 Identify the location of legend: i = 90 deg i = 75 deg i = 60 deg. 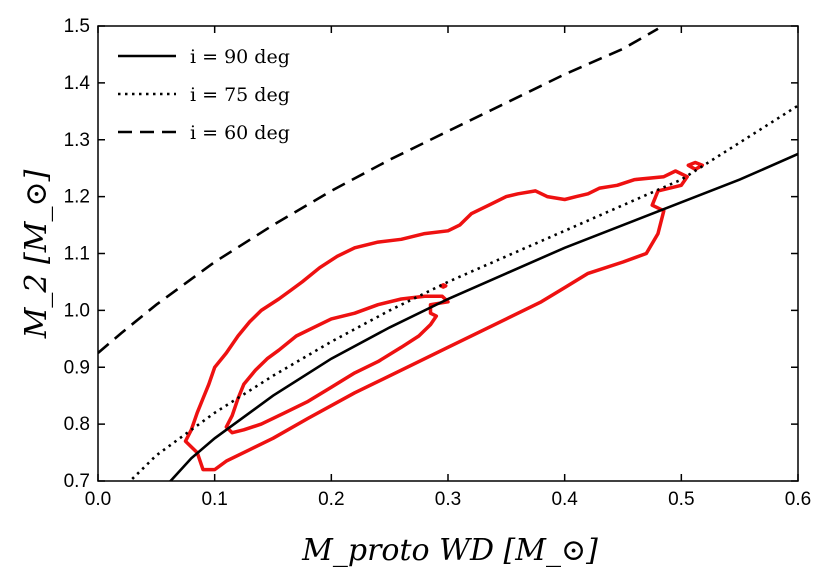
(204, 95).